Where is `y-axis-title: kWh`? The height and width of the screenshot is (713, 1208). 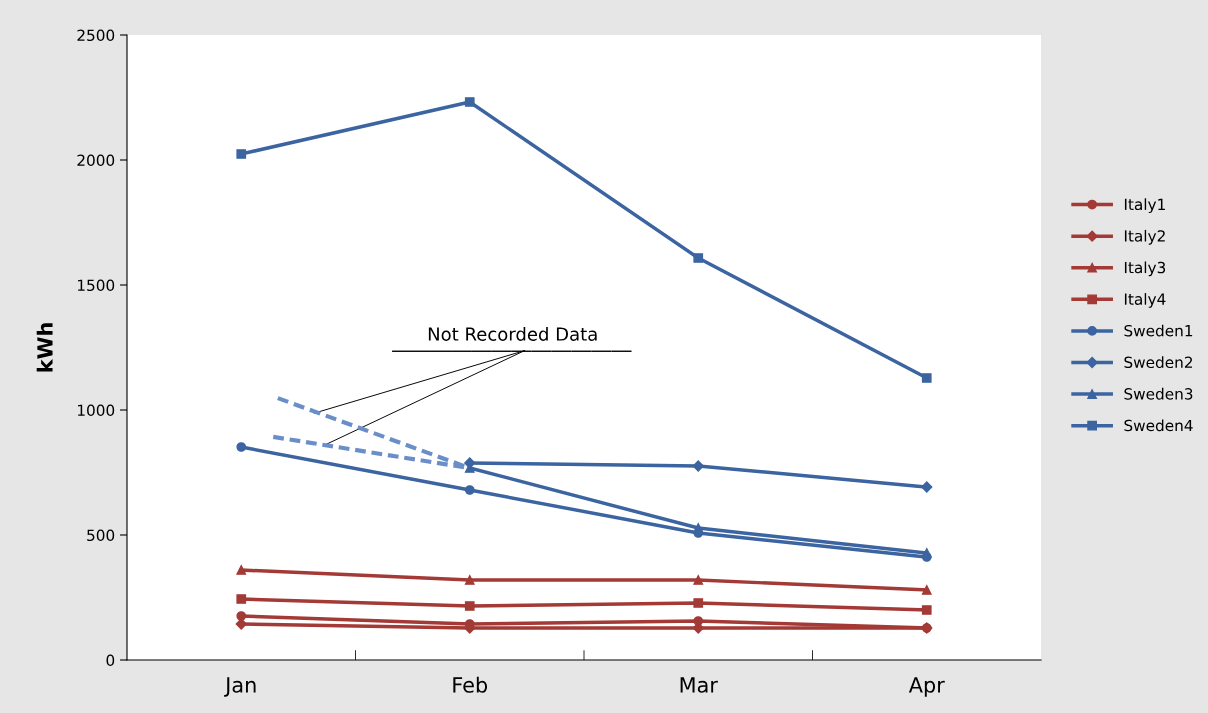 y-axis-title: kWh is located at coordinates (44, 347).